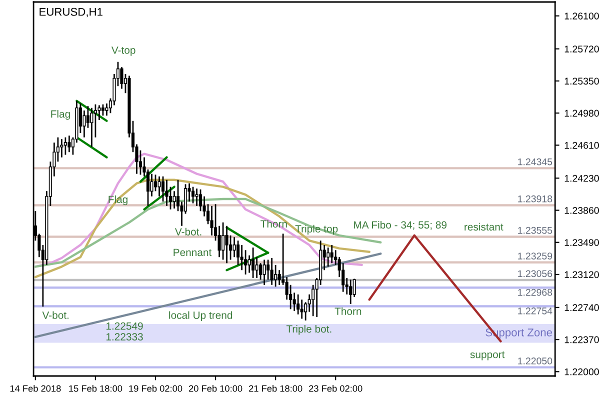 This screenshot has width=610, height=400. Describe the element at coordinates (155, 388) in the screenshot. I see `x-tick-label: 19 Feb 02:00` at that location.